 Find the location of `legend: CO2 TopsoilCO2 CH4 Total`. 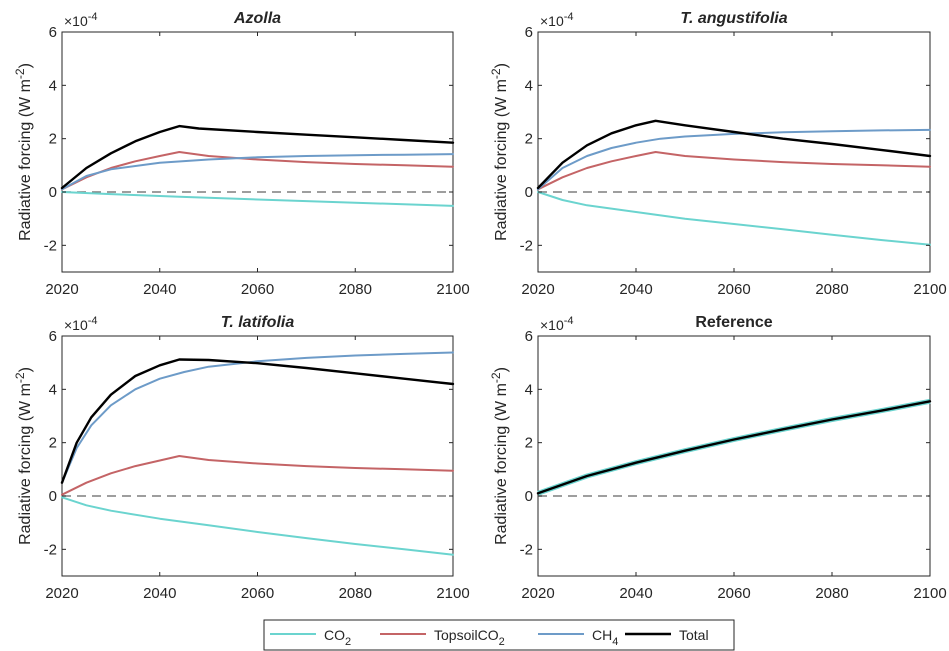

legend: CO2 TopsoilCO2 CH4 Total is located at coordinates (499, 635).